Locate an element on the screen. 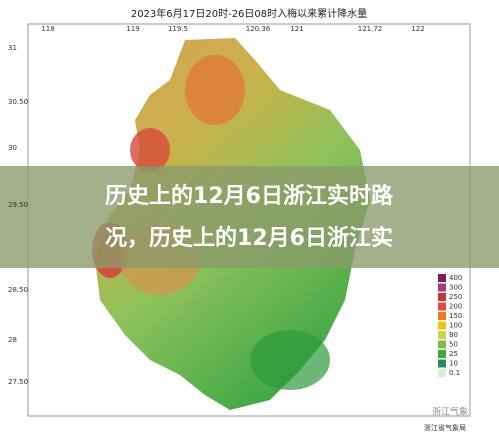 The image size is (499, 436). y-label: 27.50 is located at coordinates (18, 382).